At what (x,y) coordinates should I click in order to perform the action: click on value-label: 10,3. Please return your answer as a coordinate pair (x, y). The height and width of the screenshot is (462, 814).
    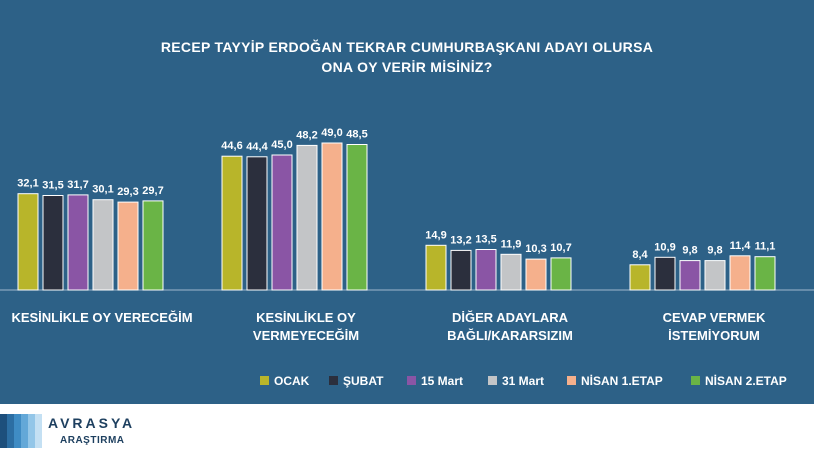
    Looking at the image, I should click on (535, 249).